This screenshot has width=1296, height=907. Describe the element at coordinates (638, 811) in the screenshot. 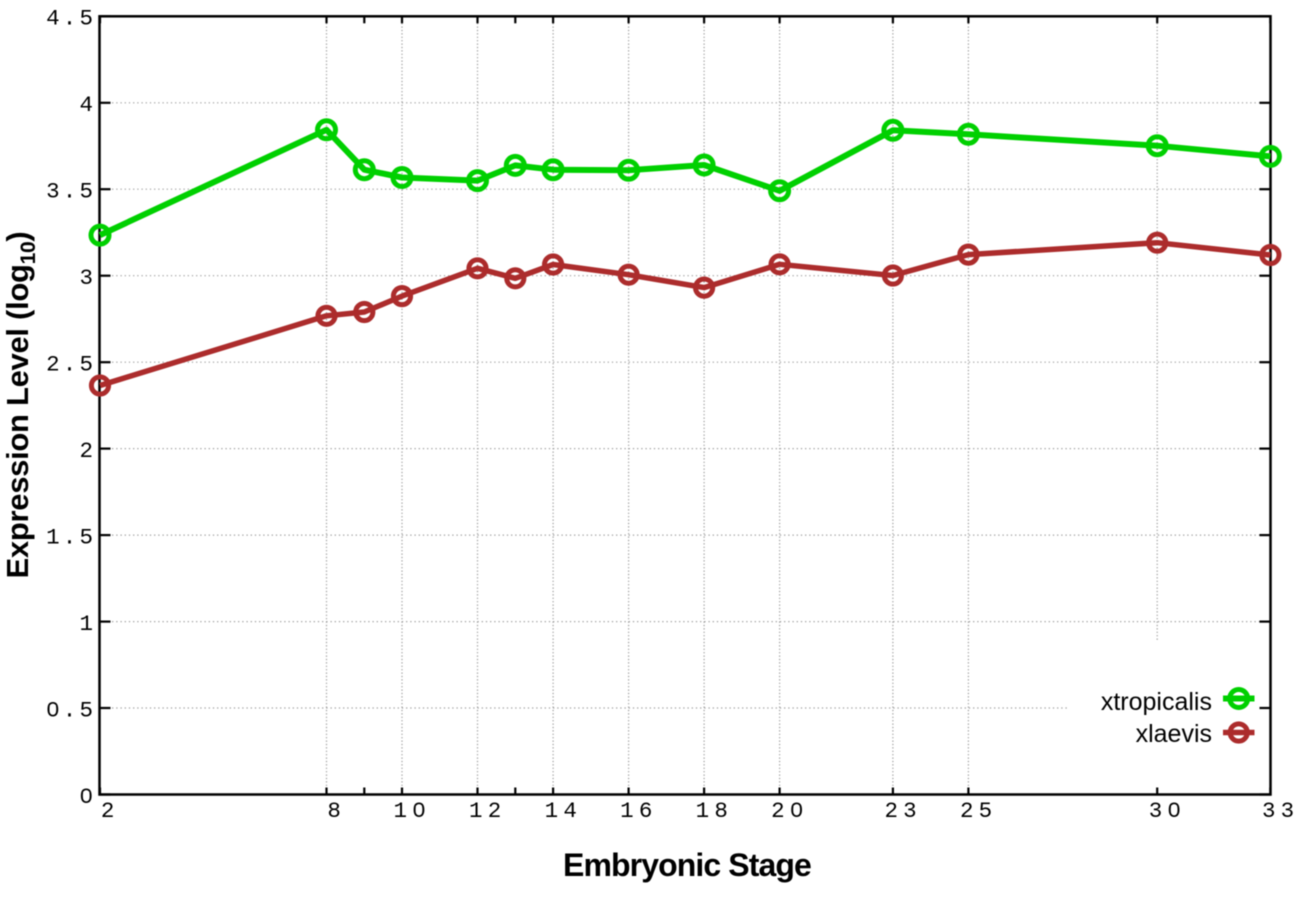

I see `svg-text: 16` at that location.